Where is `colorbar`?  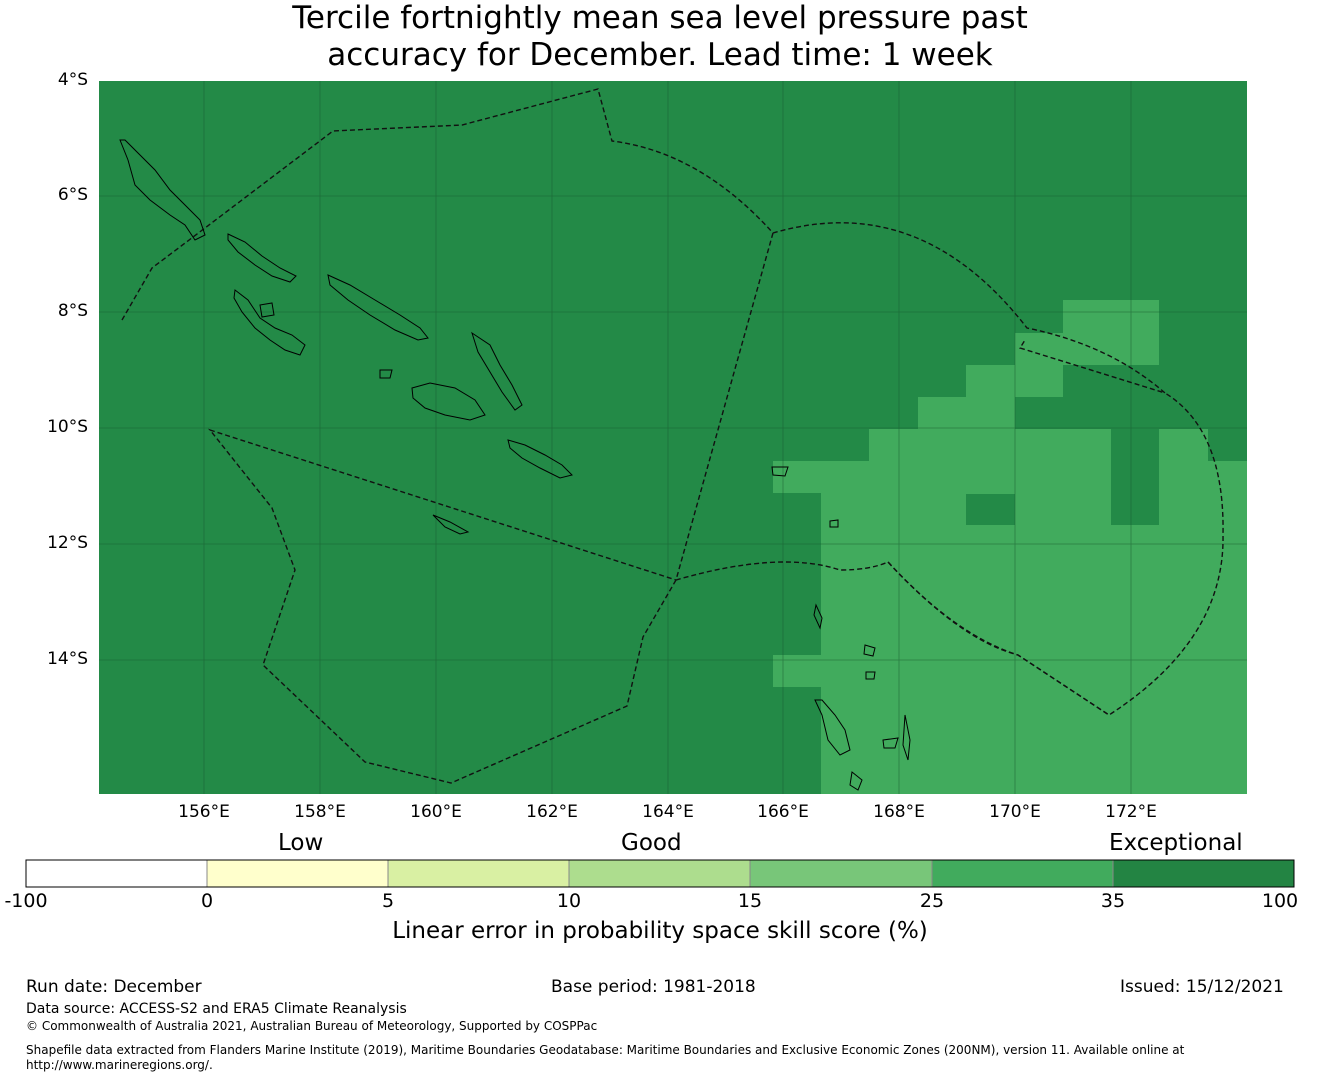
colorbar is located at coordinates (660, 873).